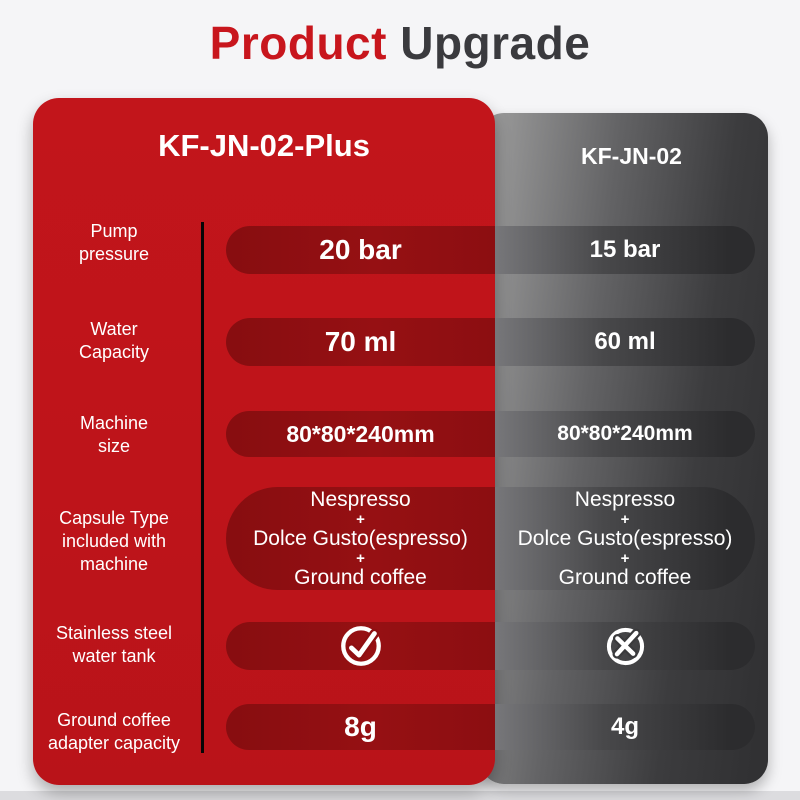 The width and height of the screenshot is (800, 800). I want to click on capsule-new-line-2: Dolce Gusto(espresso), so click(360, 538).